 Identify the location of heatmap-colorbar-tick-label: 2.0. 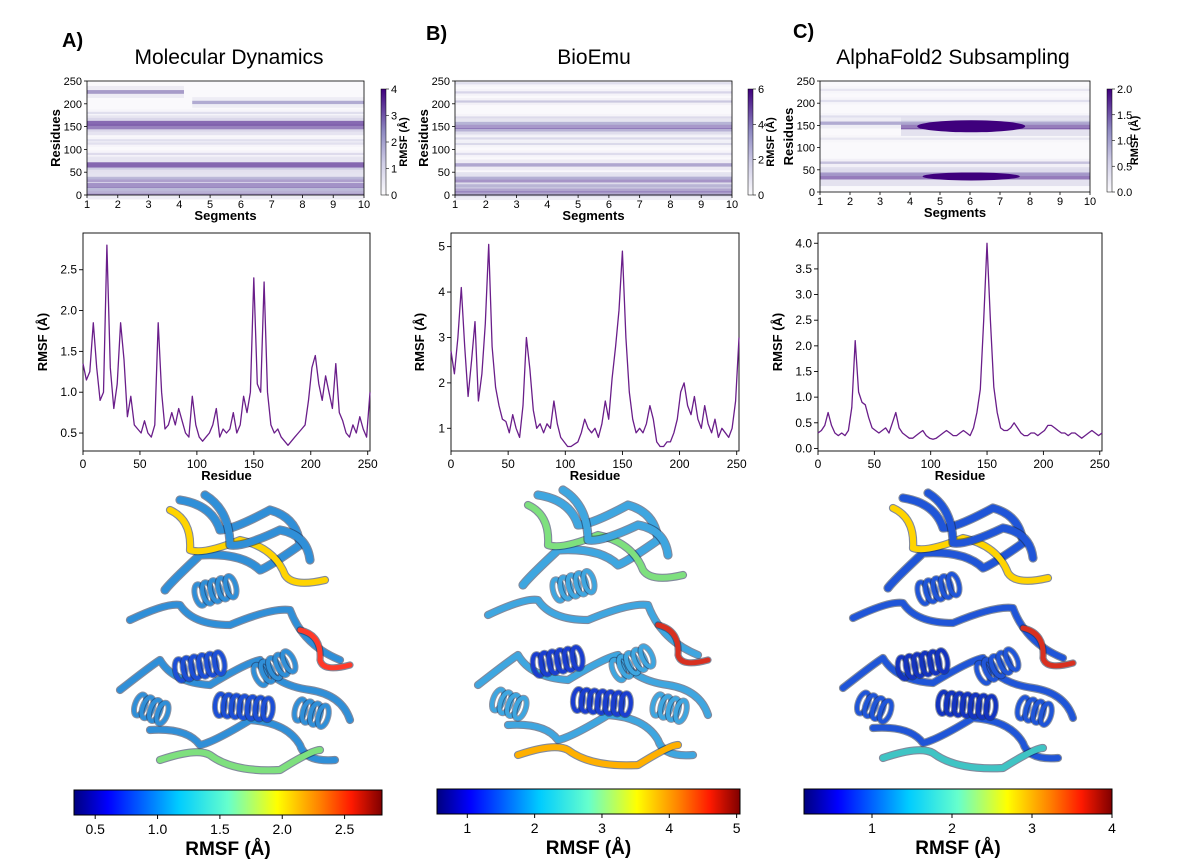
(1124, 90).